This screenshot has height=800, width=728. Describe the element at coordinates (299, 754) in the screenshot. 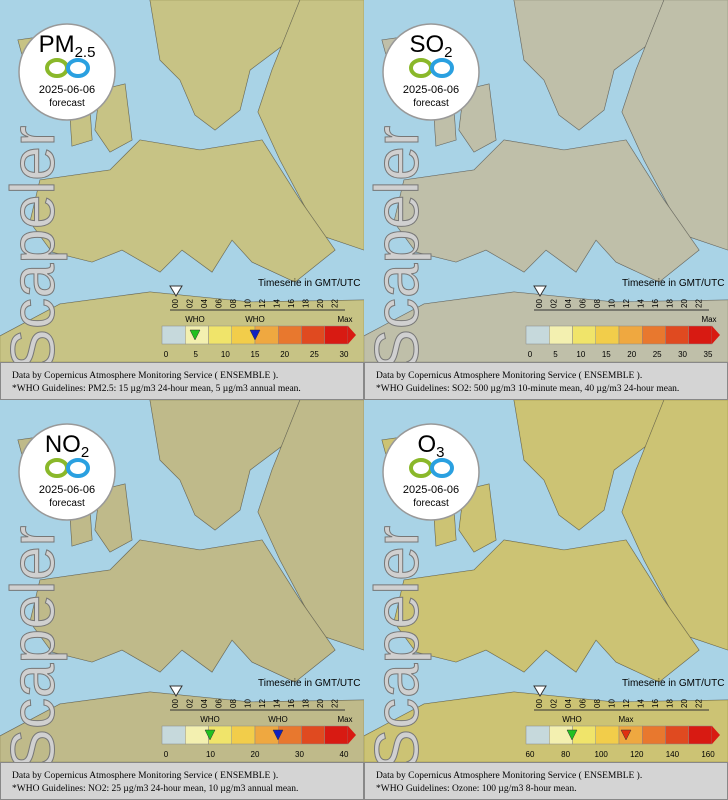

I see `scale-label: 30` at that location.